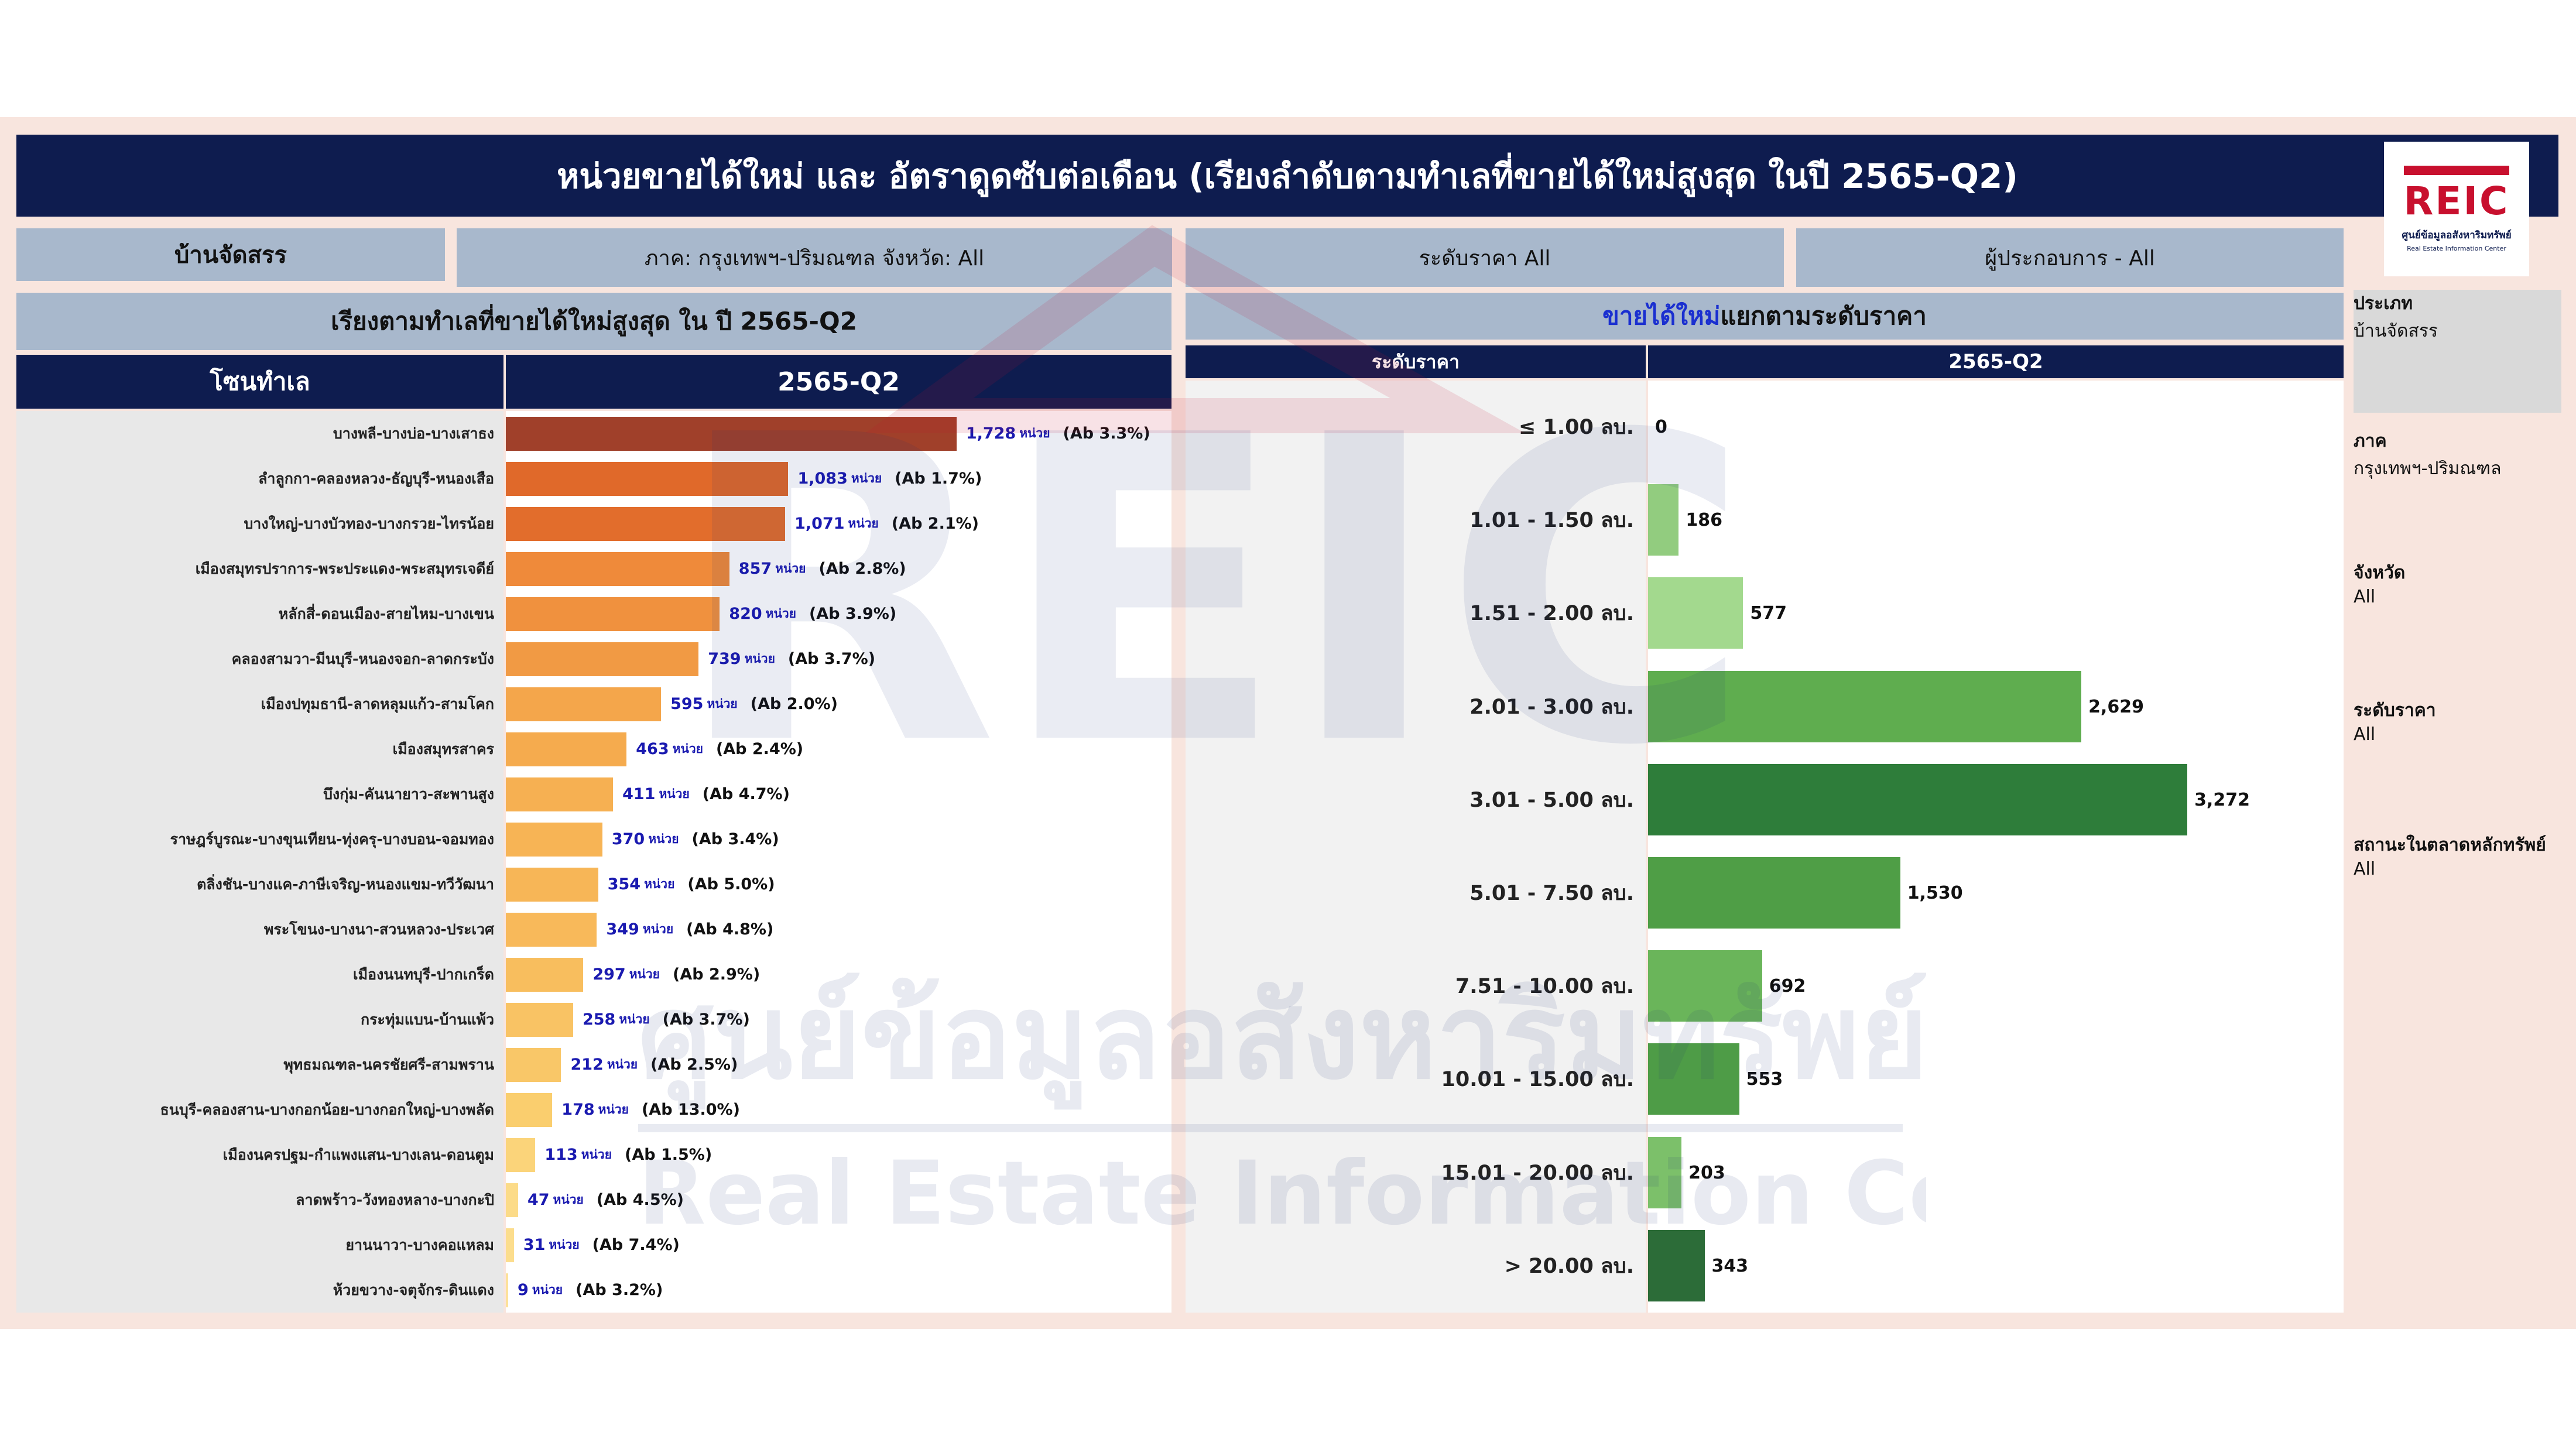 Image resolution: width=2576 pixels, height=1449 pixels. Describe the element at coordinates (624, 884) in the screenshot. I see `zone-value: 354` at that location.